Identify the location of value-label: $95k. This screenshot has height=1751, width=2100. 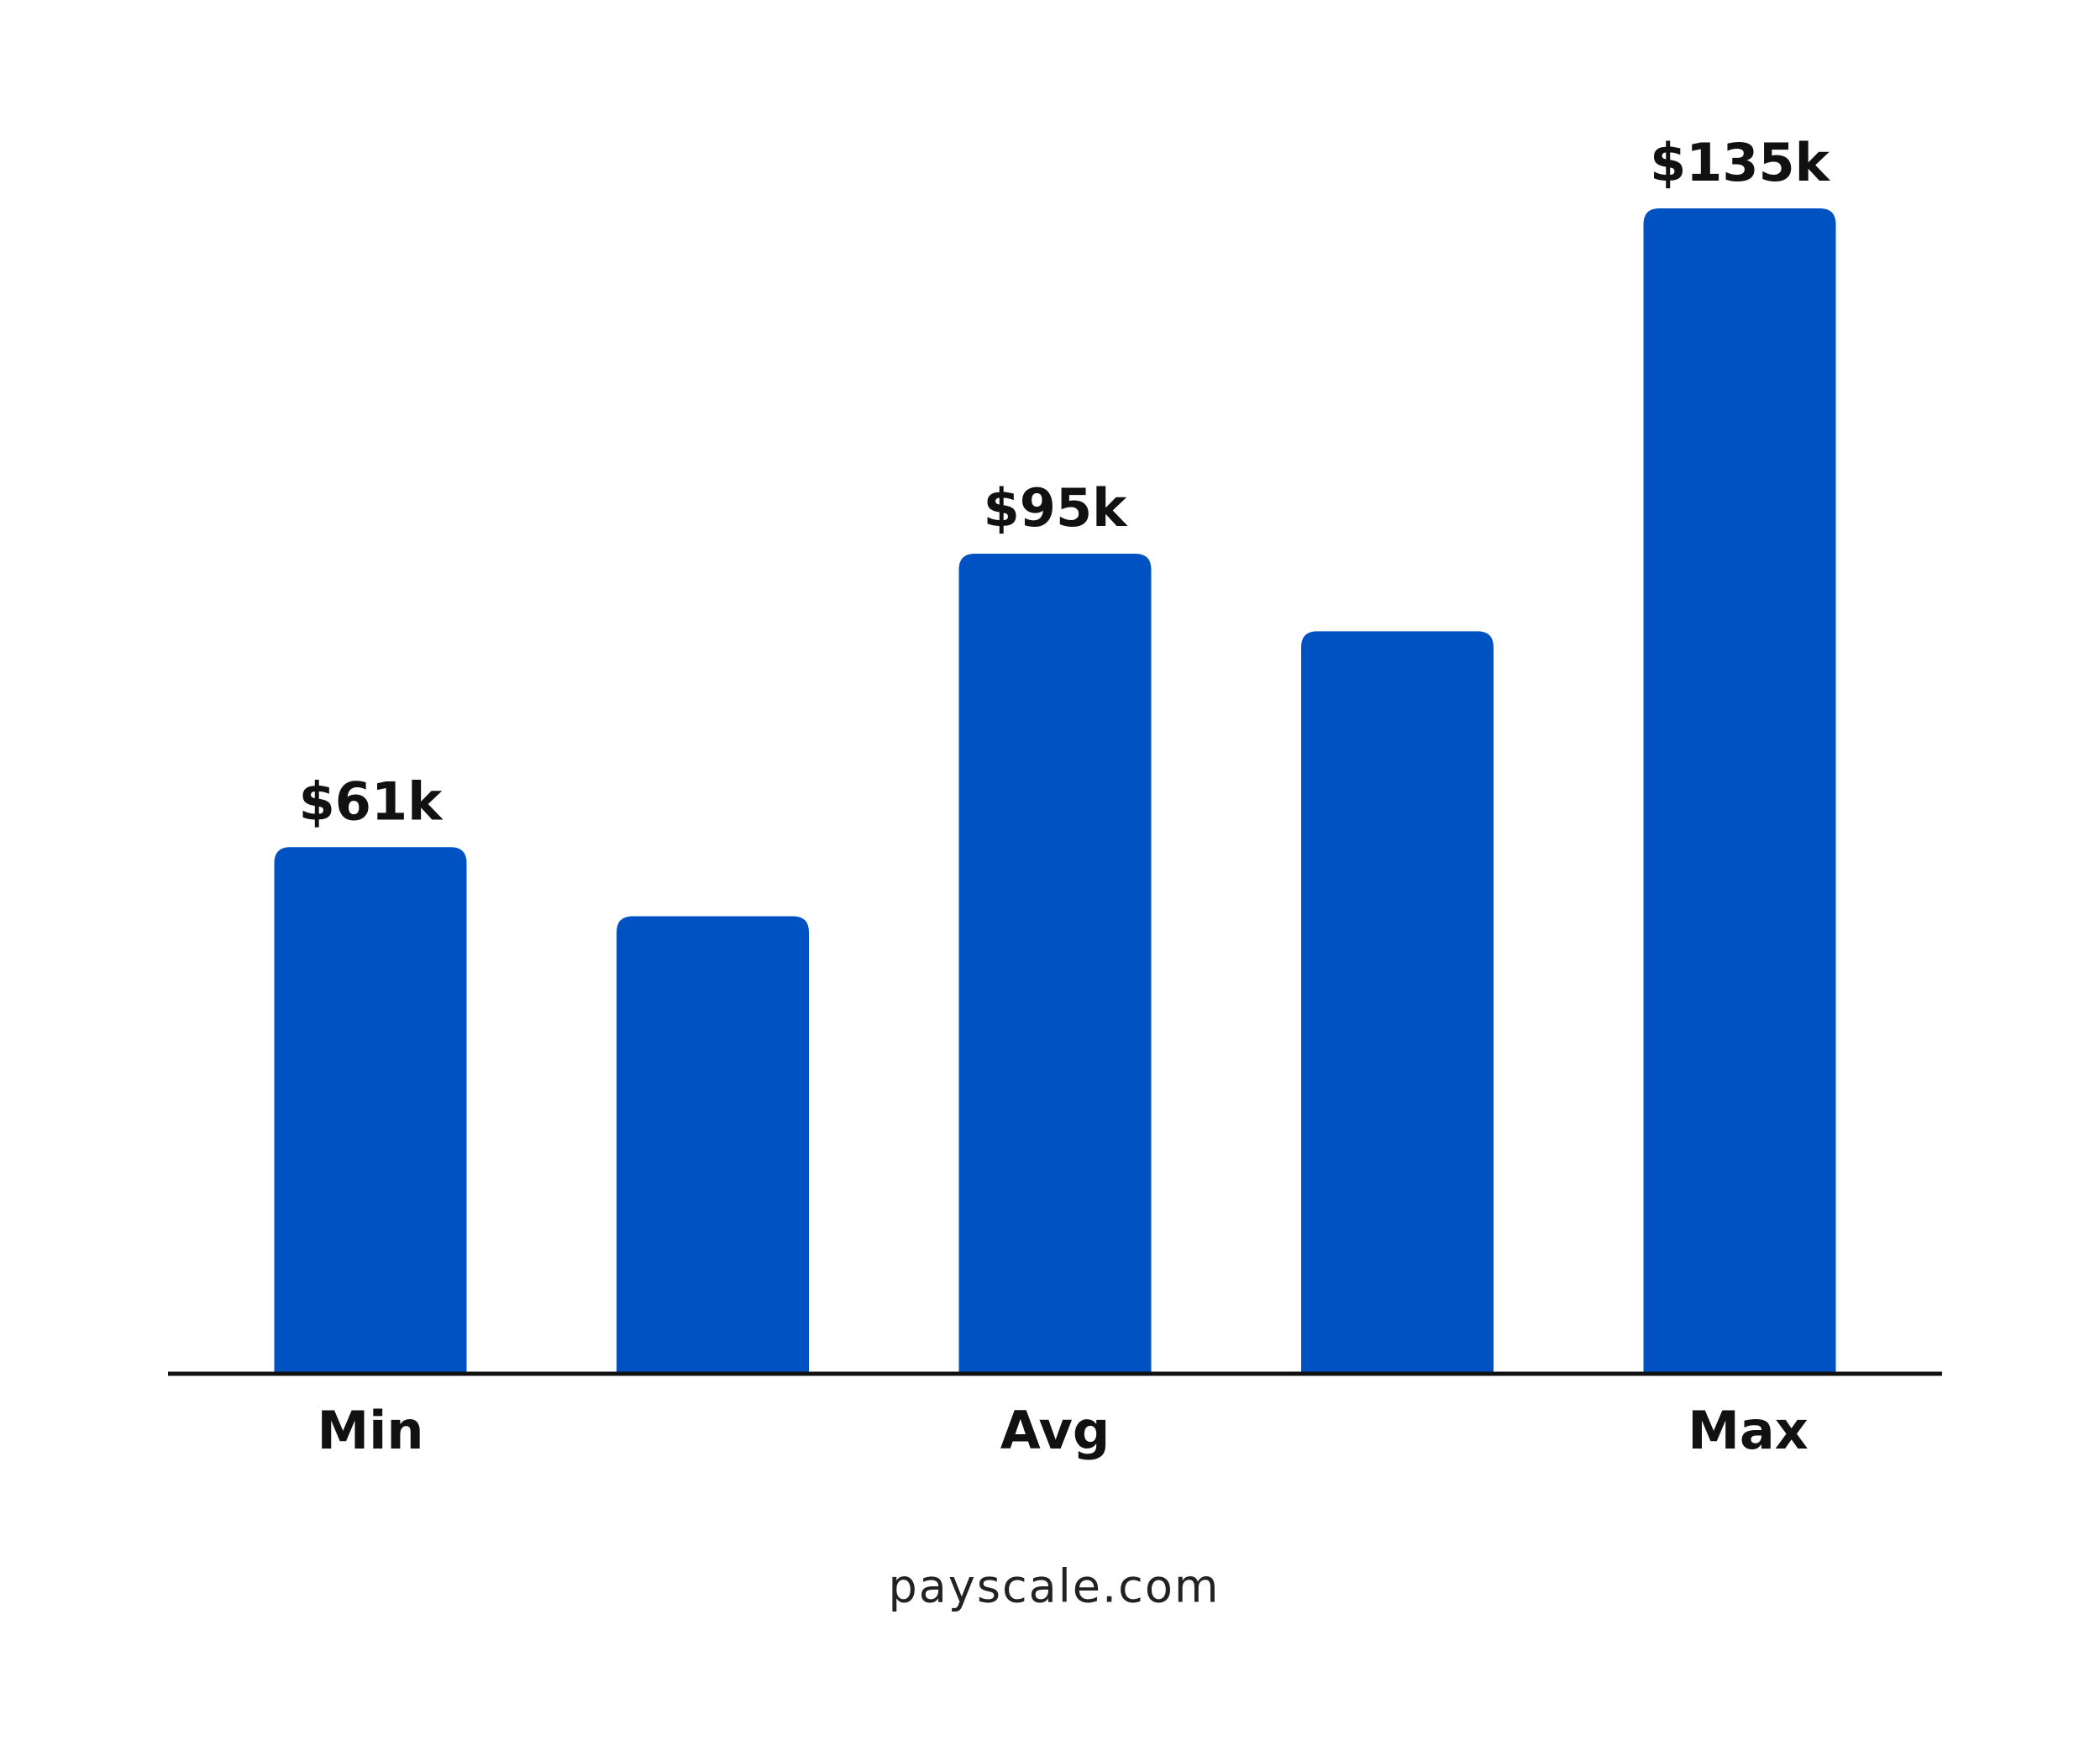
(1056, 508).